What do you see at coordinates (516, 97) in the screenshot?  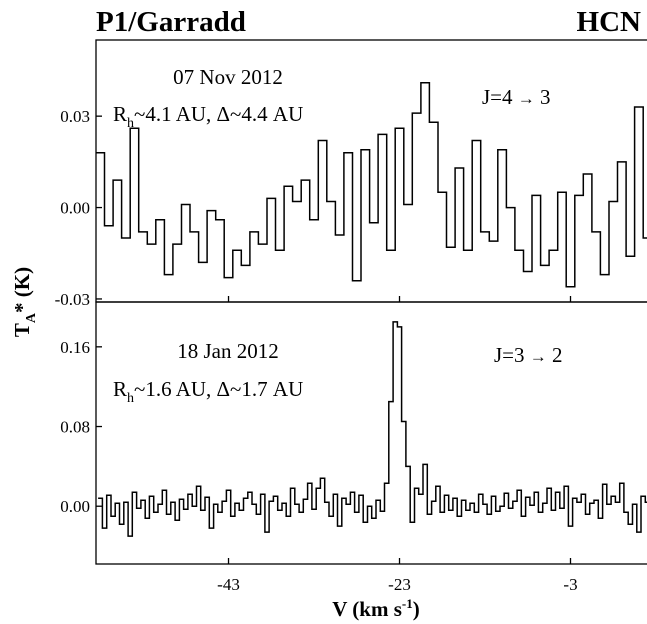 I see `top-transition-label: J=4 → 3` at bounding box center [516, 97].